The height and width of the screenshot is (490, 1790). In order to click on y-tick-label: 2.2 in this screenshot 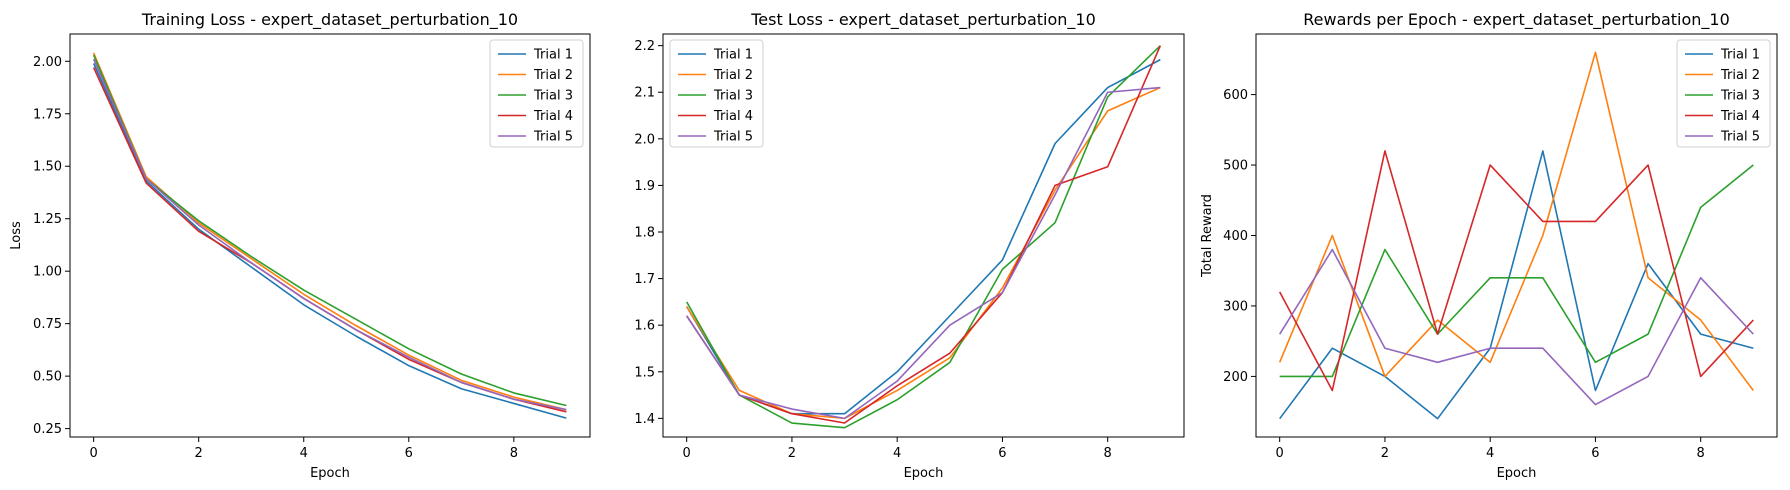, I will do `click(644, 46)`.